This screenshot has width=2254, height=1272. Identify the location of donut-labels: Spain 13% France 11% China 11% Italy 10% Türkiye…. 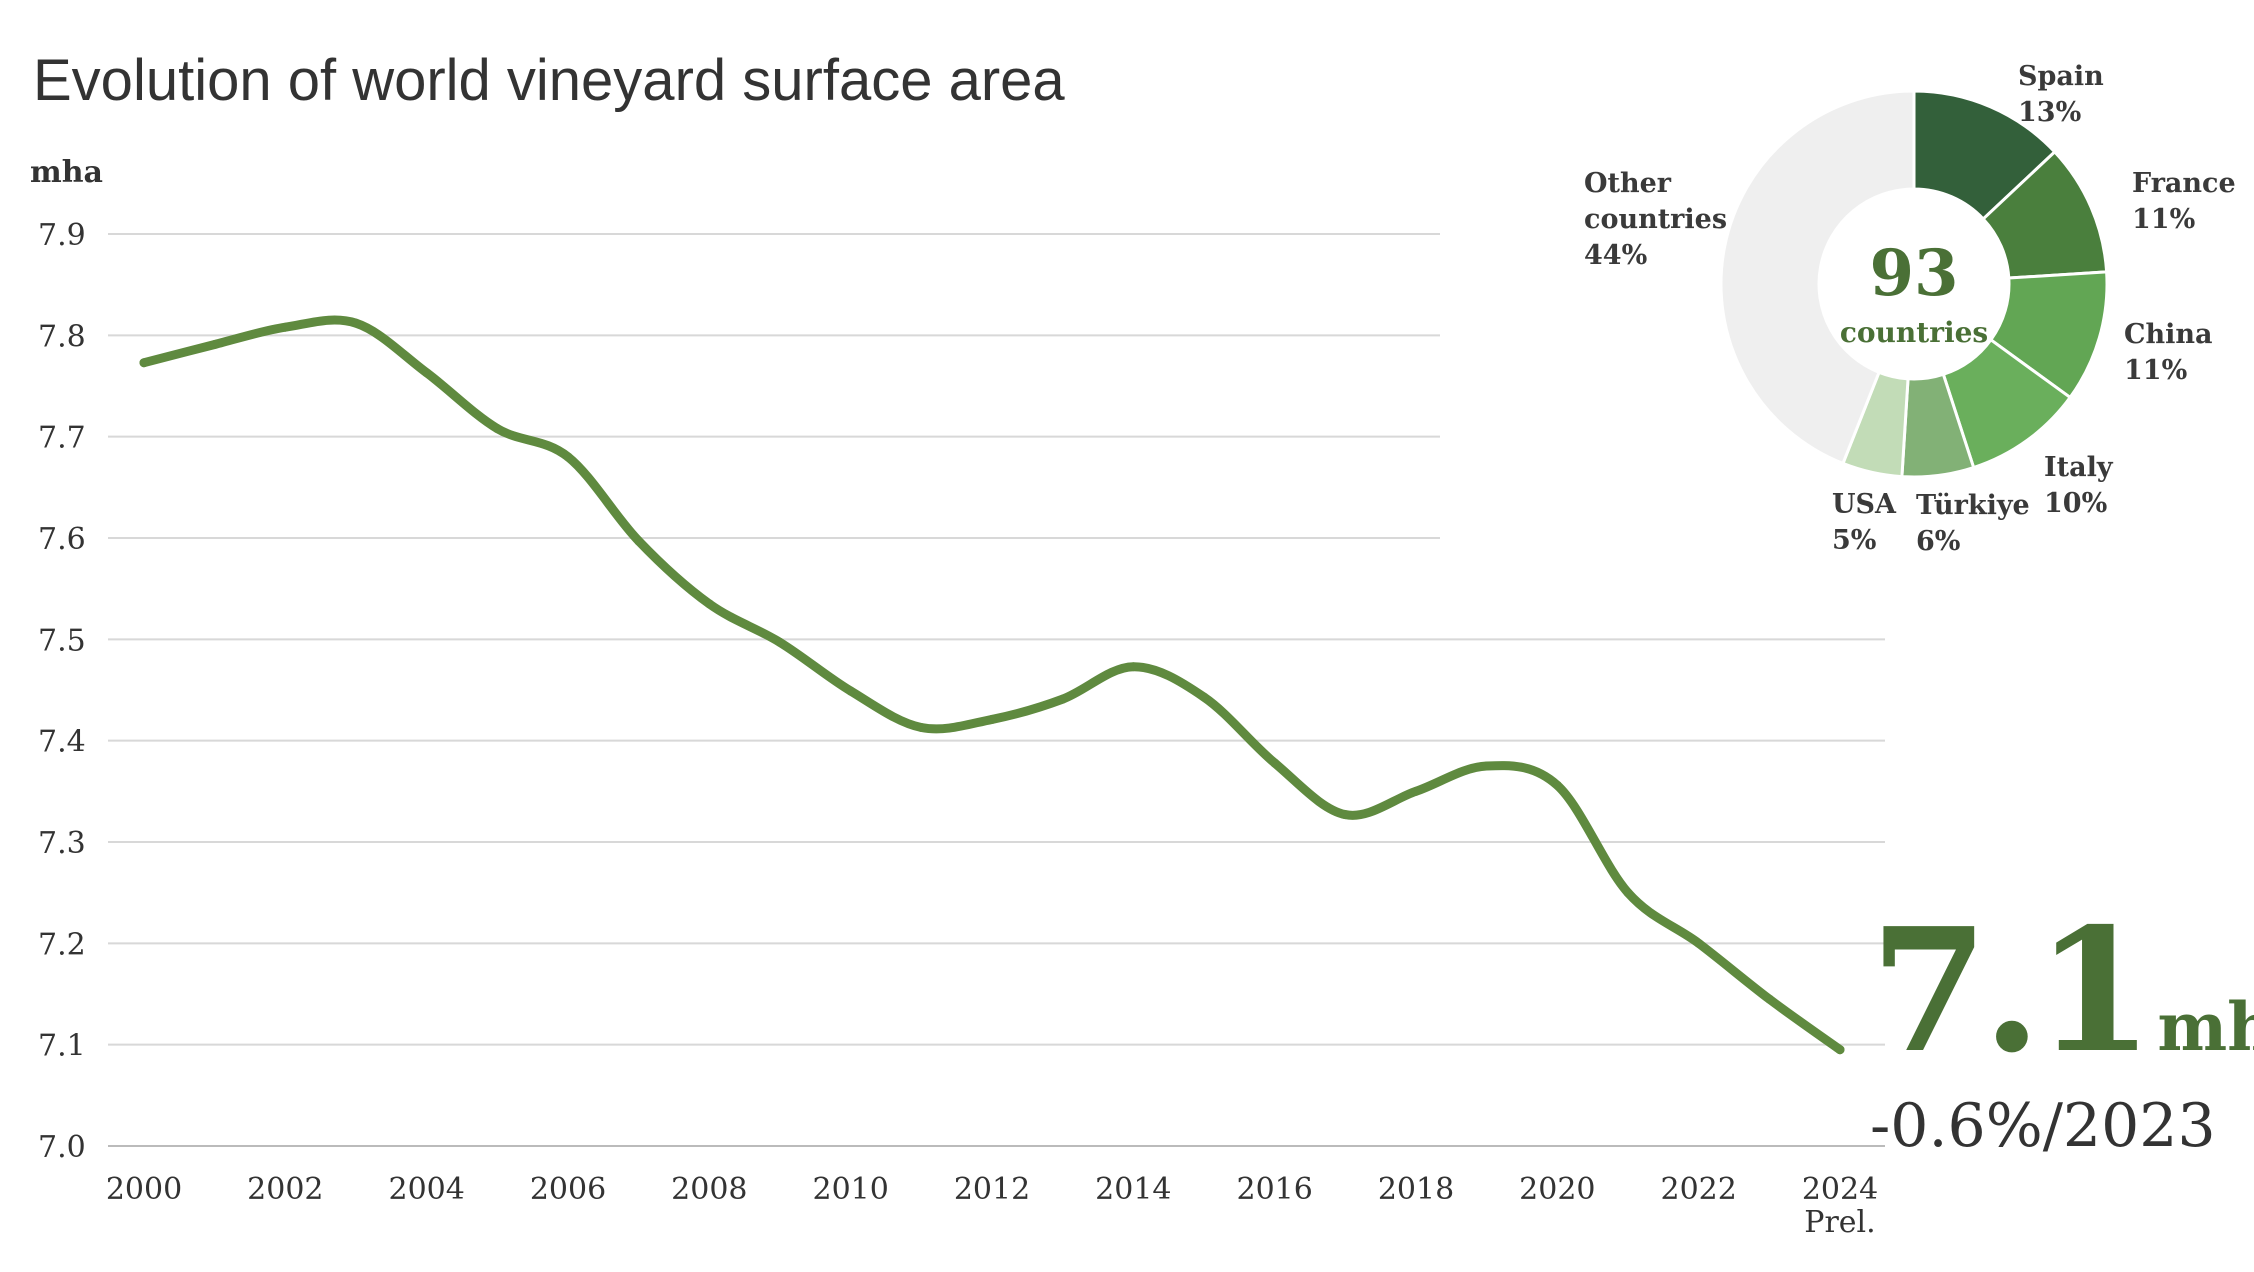
(1910, 309).